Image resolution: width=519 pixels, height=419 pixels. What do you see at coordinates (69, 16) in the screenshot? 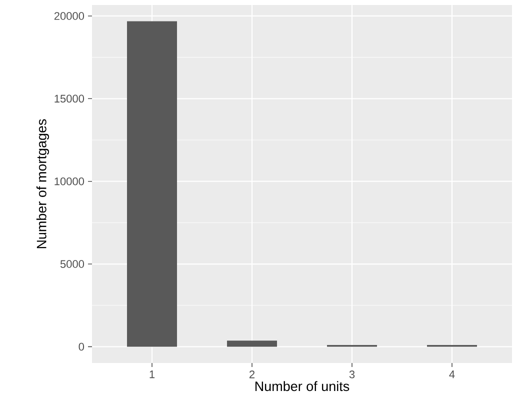
I see `y-tick-label: 20000` at bounding box center [69, 16].